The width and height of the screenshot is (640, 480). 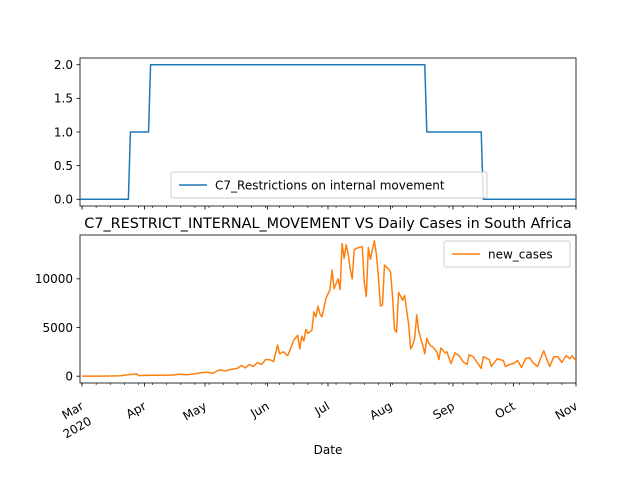 I want to click on xtick-label-jul: Jul, so click(x=322, y=409).